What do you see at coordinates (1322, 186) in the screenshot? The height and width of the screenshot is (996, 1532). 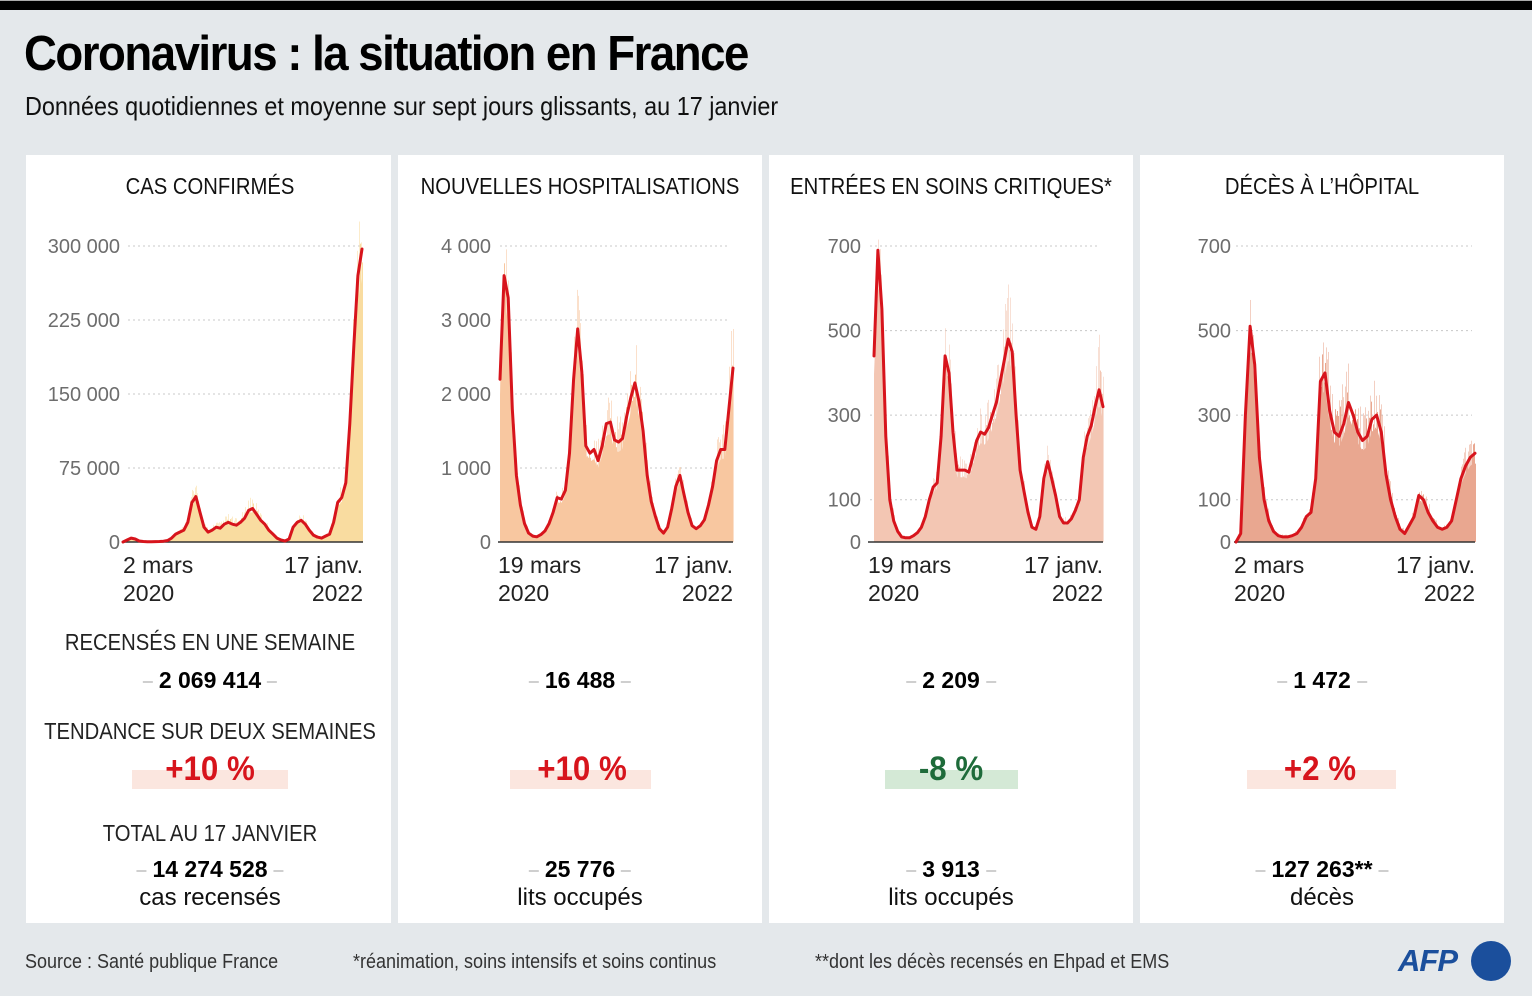 I see `panel-title: DÉCÈS À L’HÔPITAL` at bounding box center [1322, 186].